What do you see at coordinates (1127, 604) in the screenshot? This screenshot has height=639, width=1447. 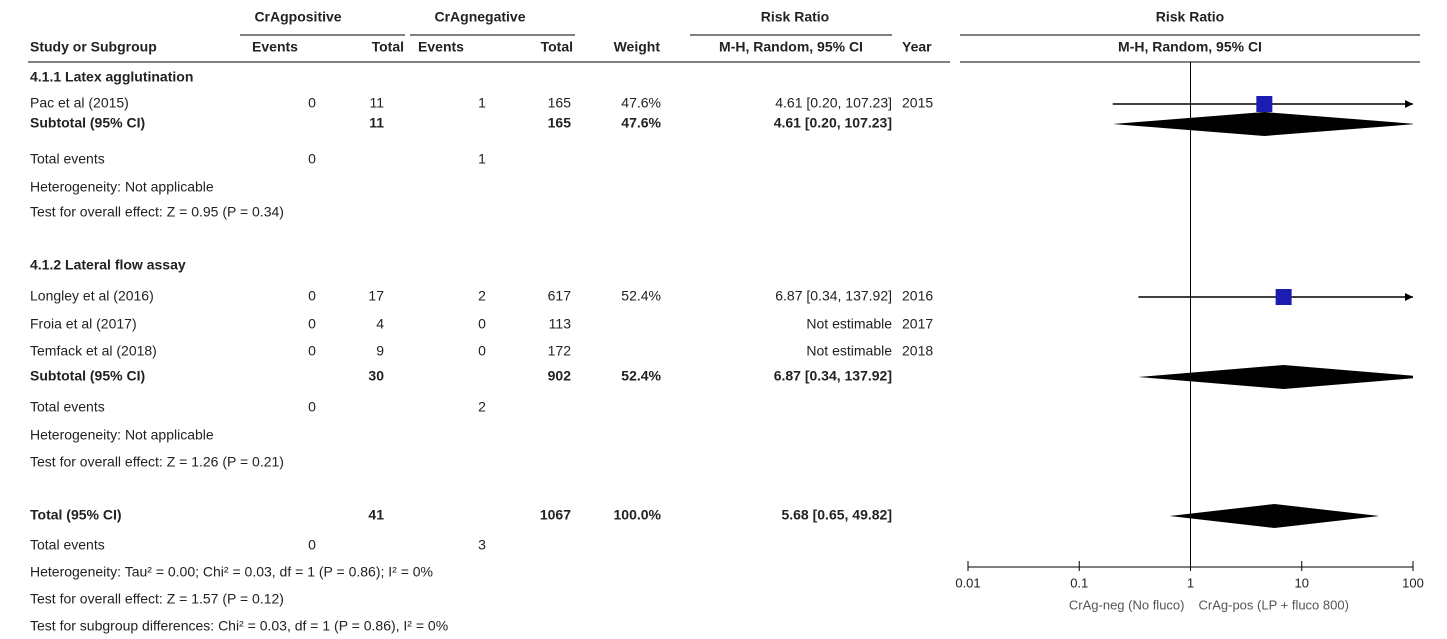 I see `x-label: CrAg-neg (No fluco)` at bounding box center [1127, 604].